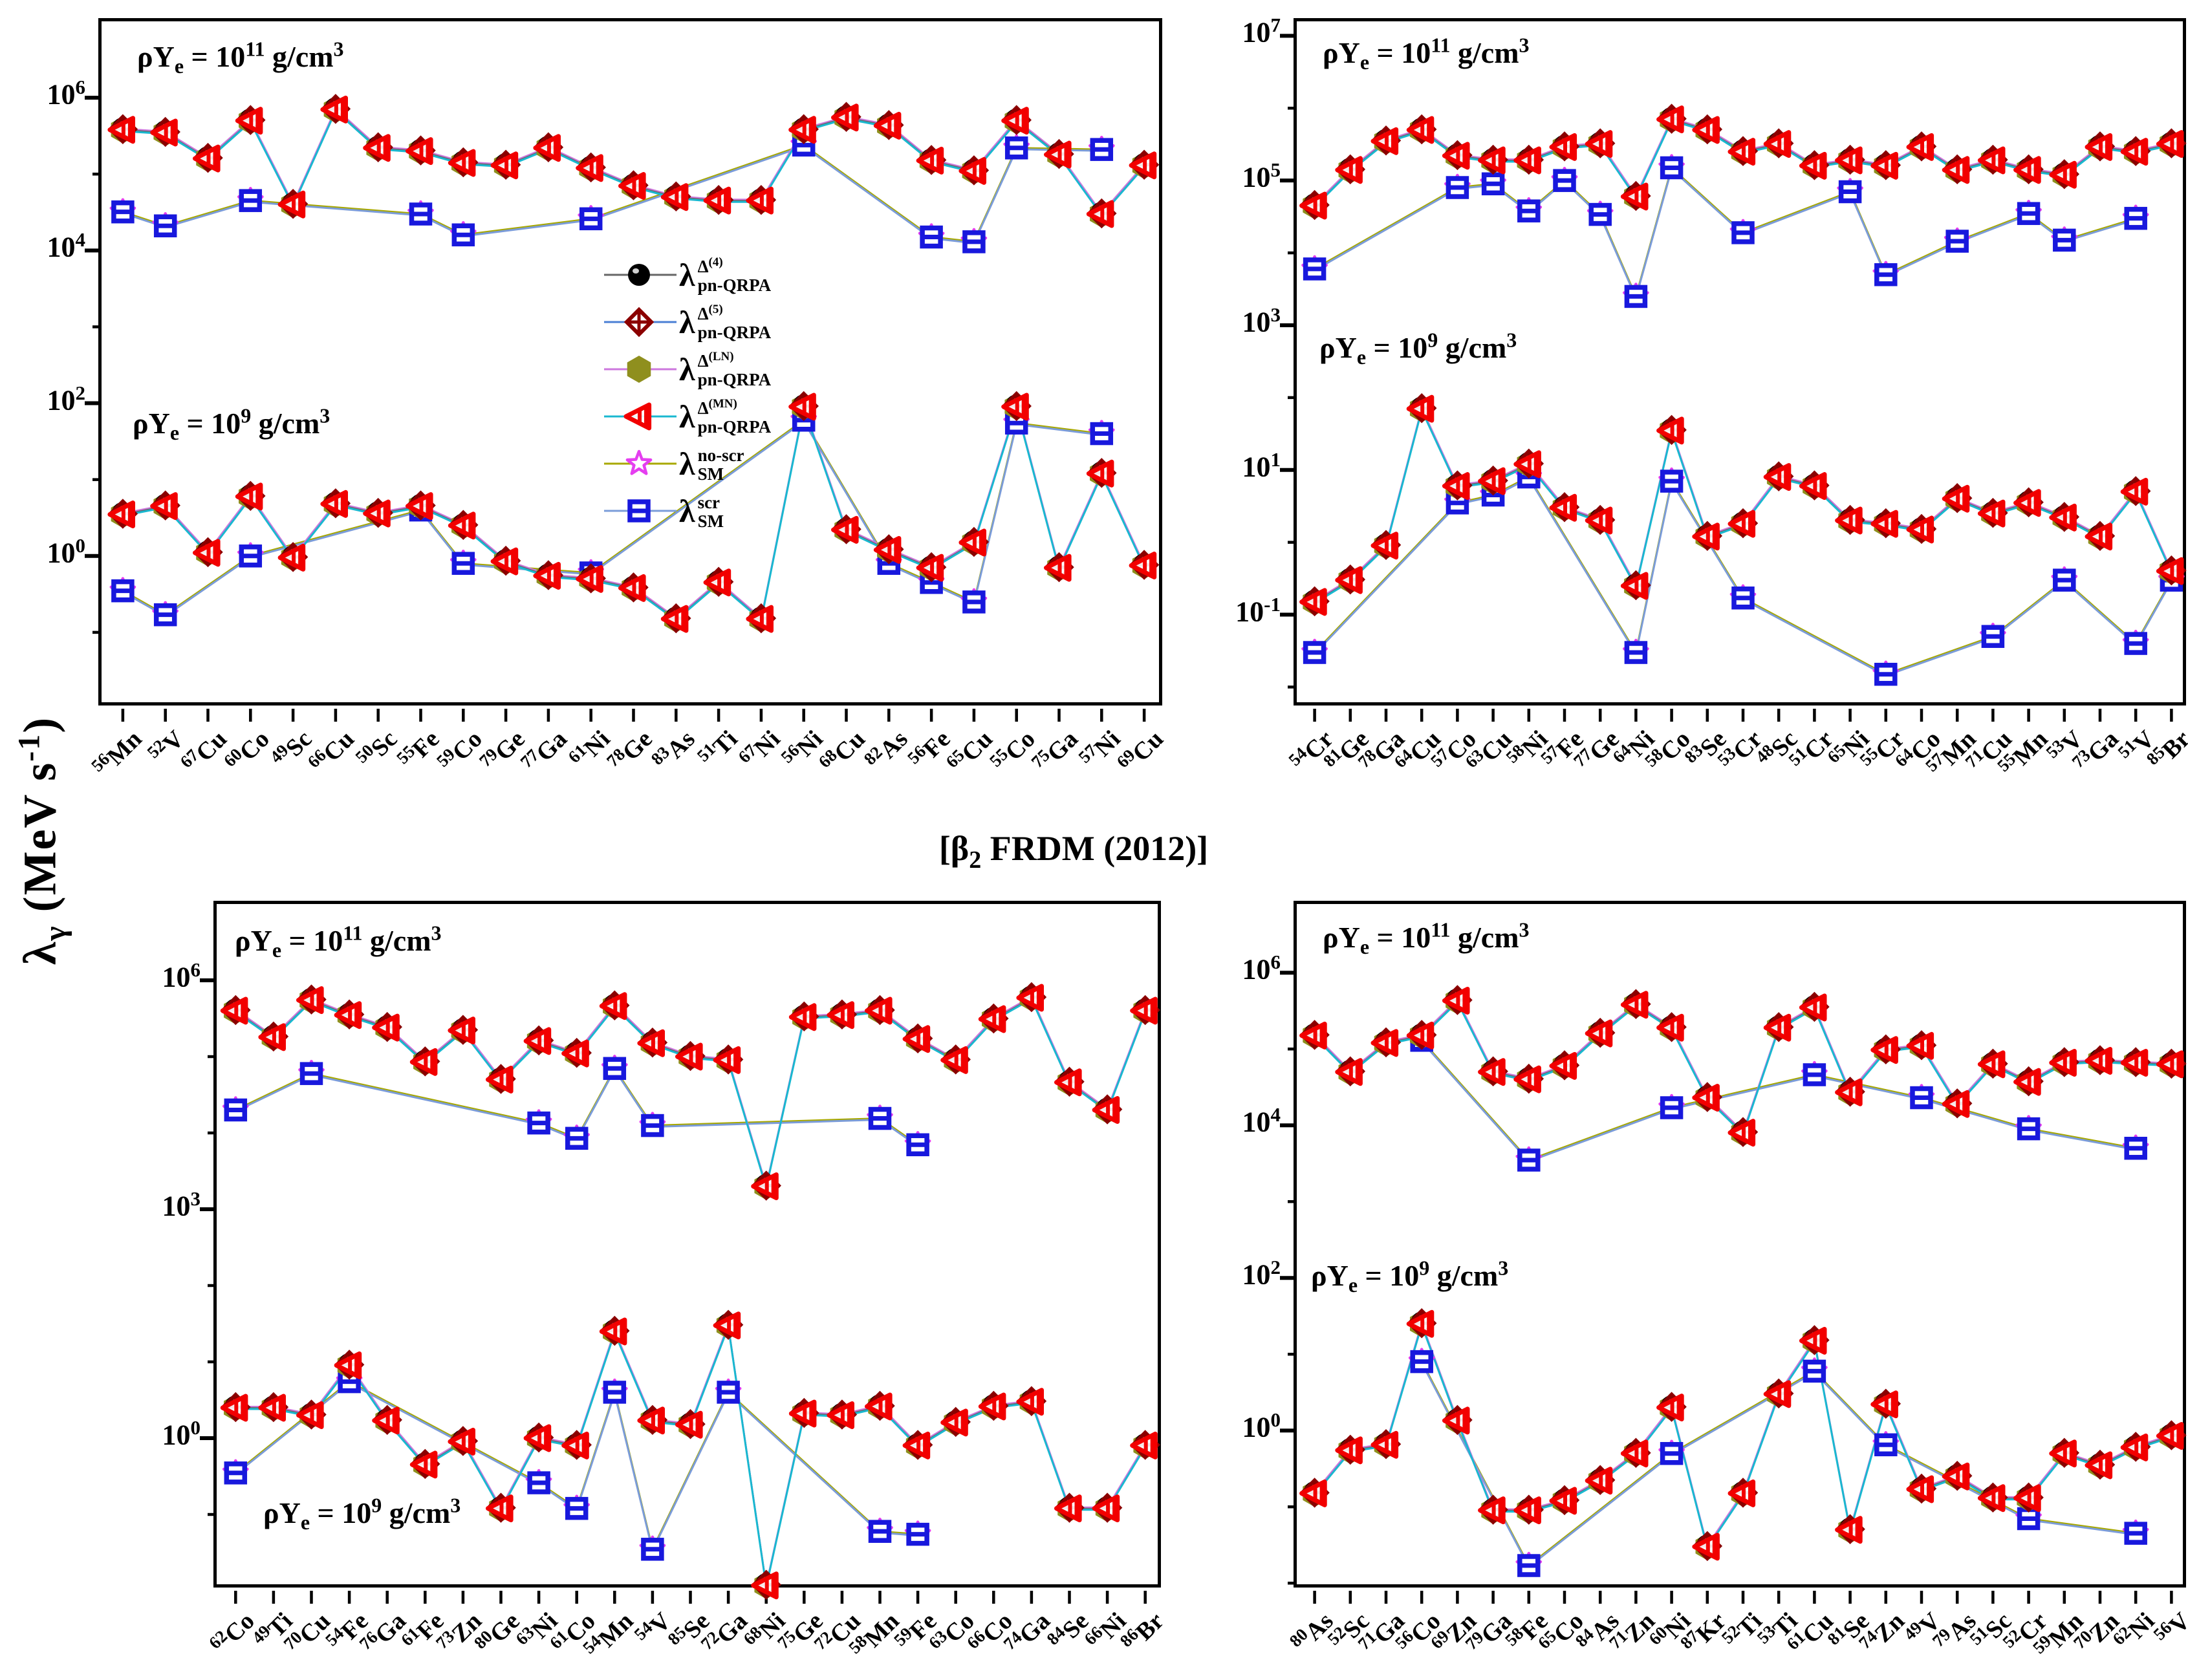 The width and height of the screenshot is (2188, 1680). What do you see at coordinates (640, 274) in the screenshot?
I see `circle-icon` at bounding box center [640, 274].